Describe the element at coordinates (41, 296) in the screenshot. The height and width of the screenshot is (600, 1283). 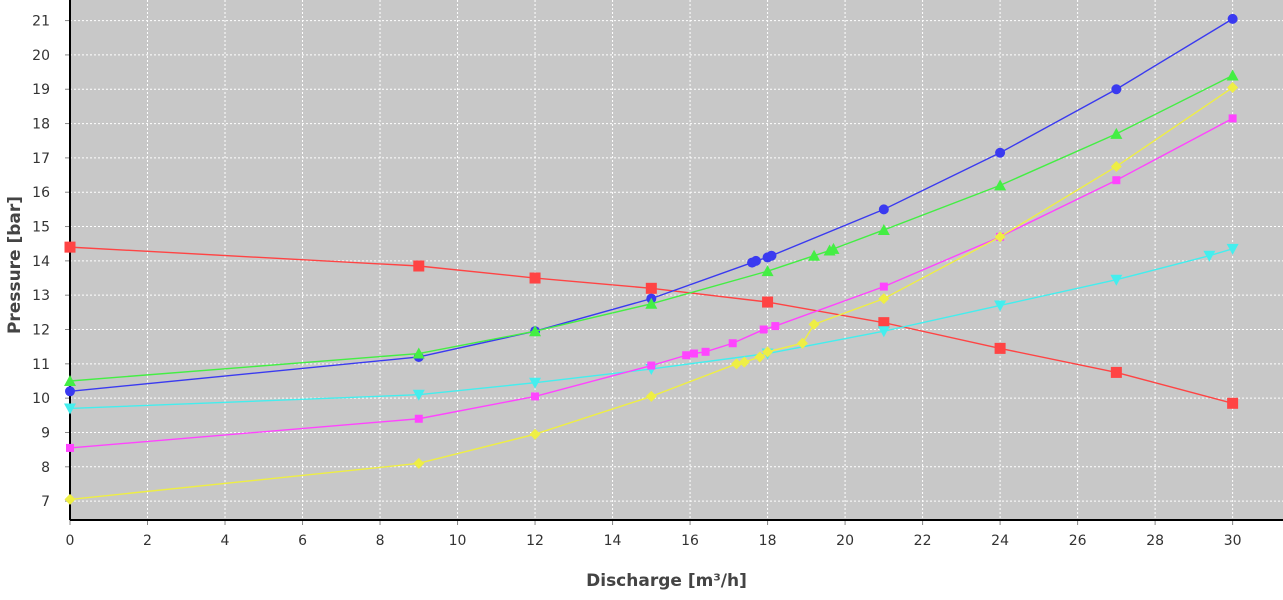
I see `y-tick-label: 13` at that location.